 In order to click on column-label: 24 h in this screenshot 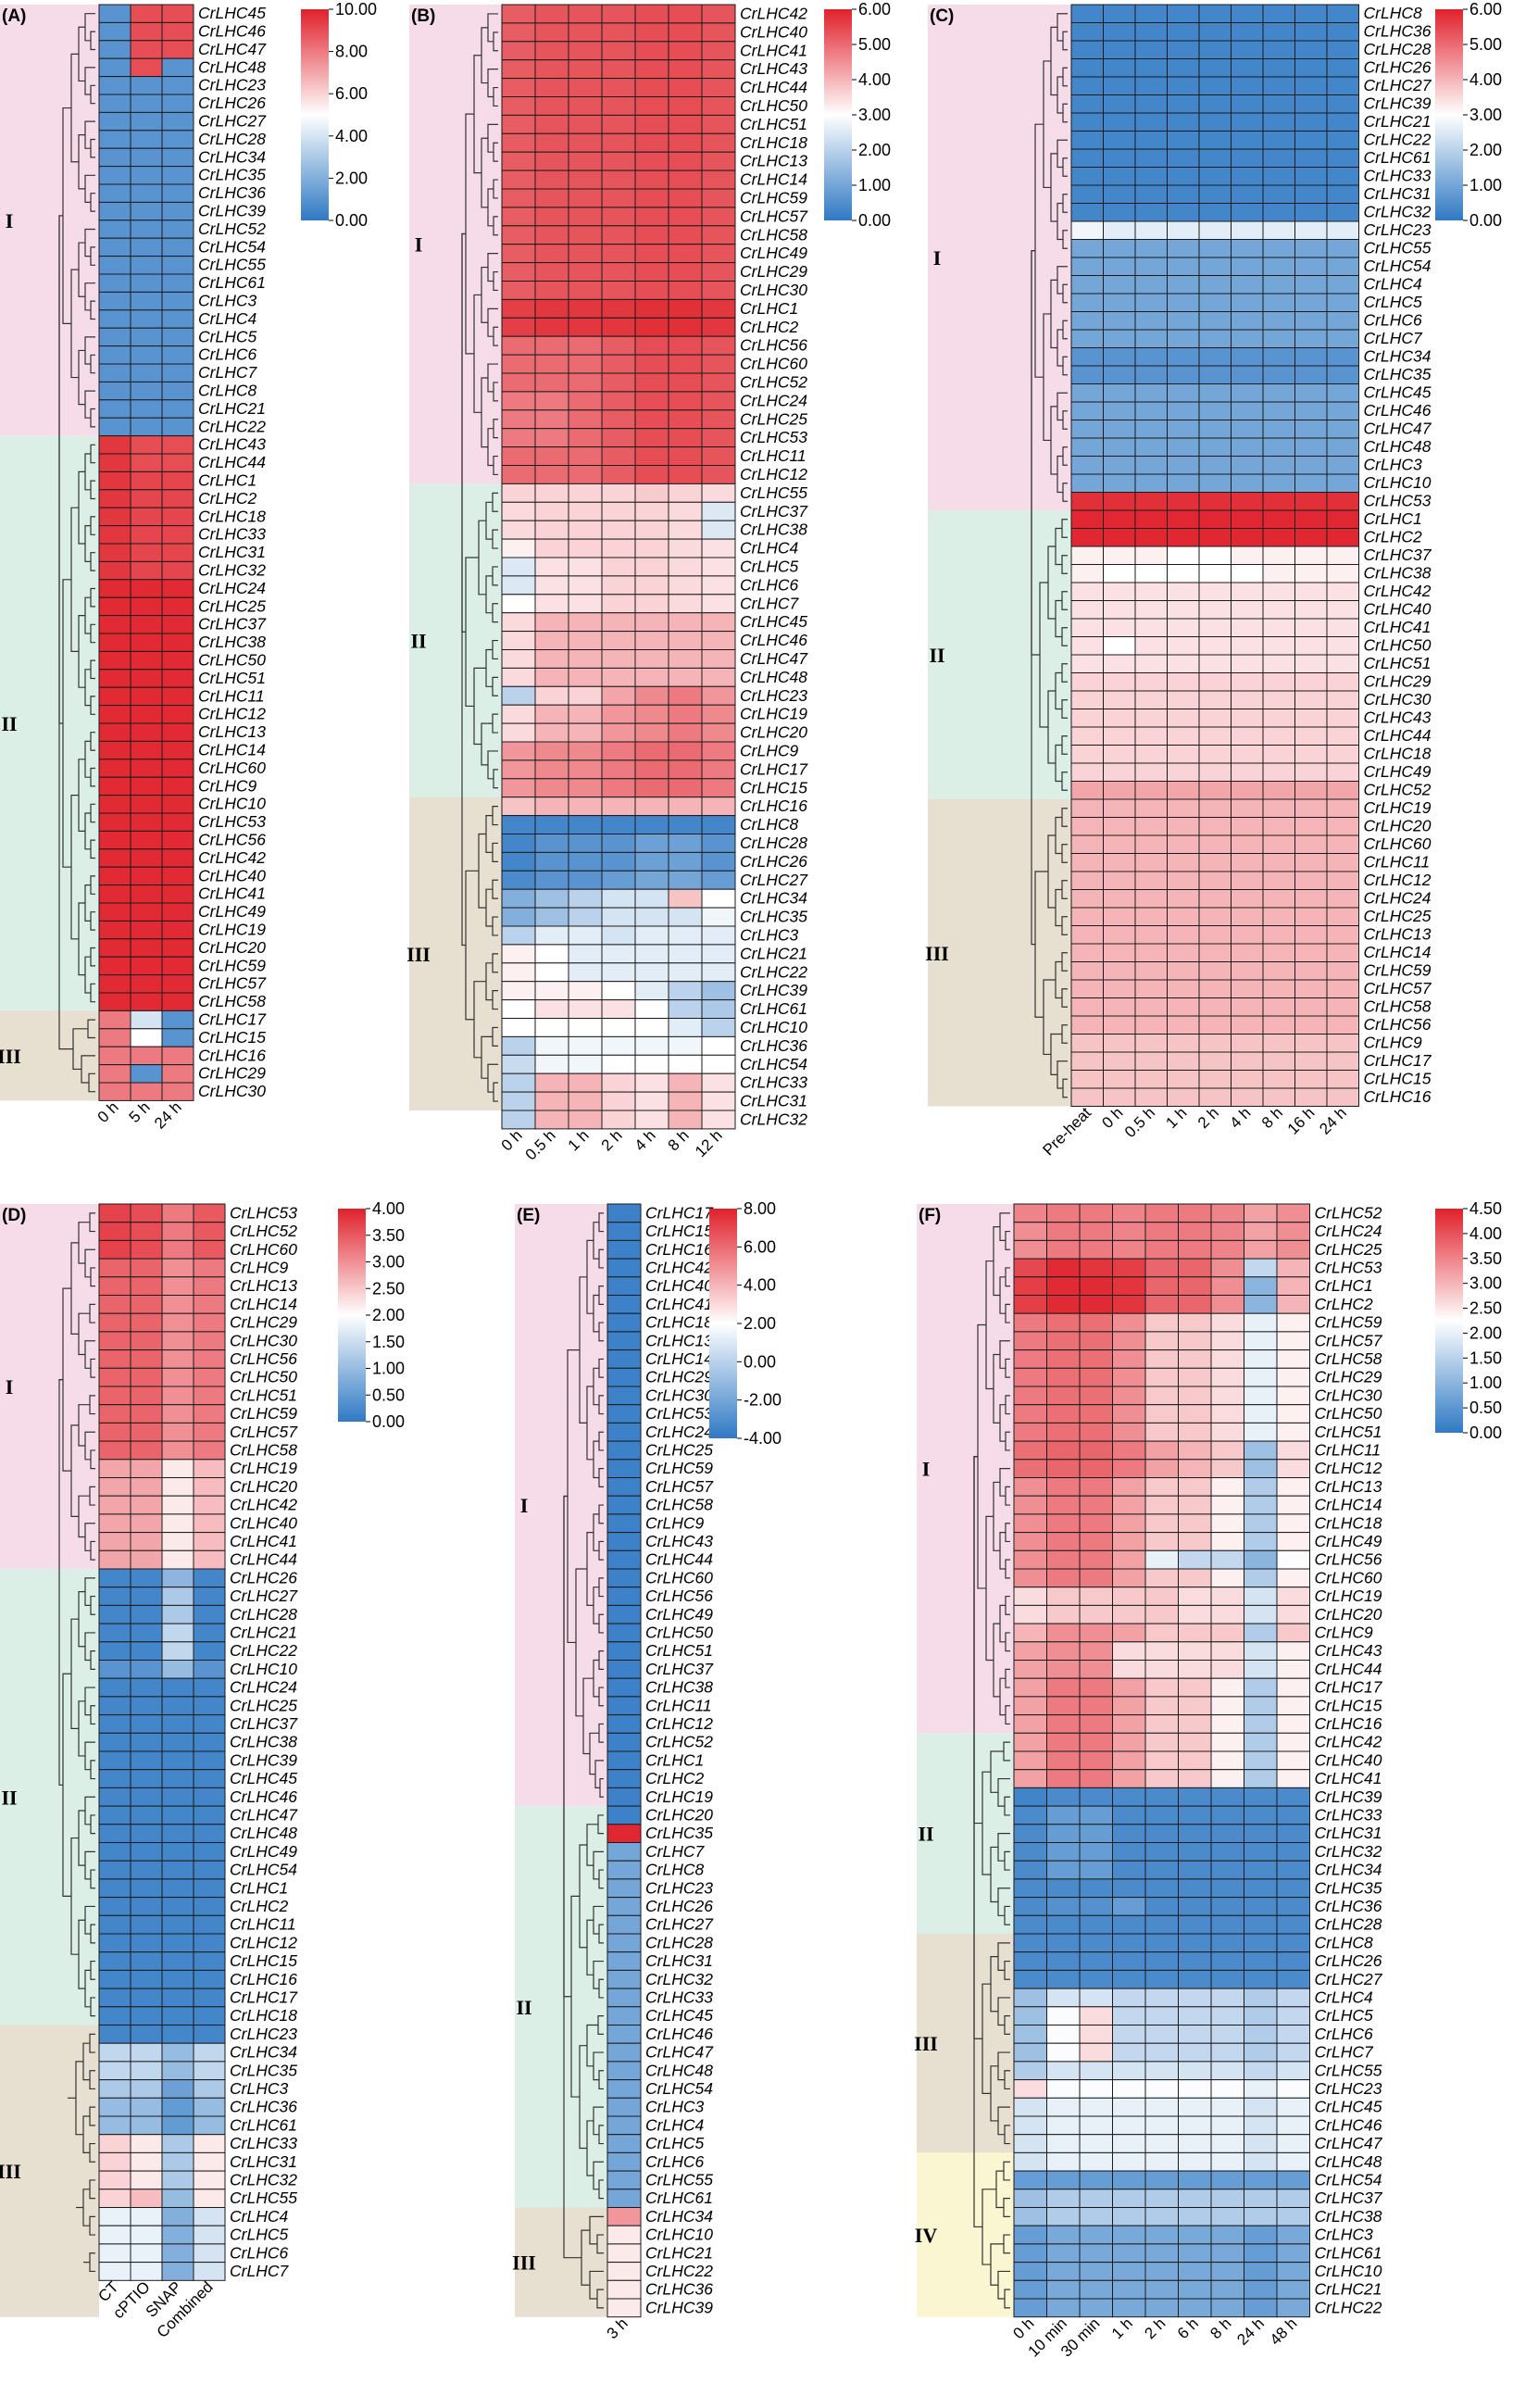, I will do `click(168, 1115)`.